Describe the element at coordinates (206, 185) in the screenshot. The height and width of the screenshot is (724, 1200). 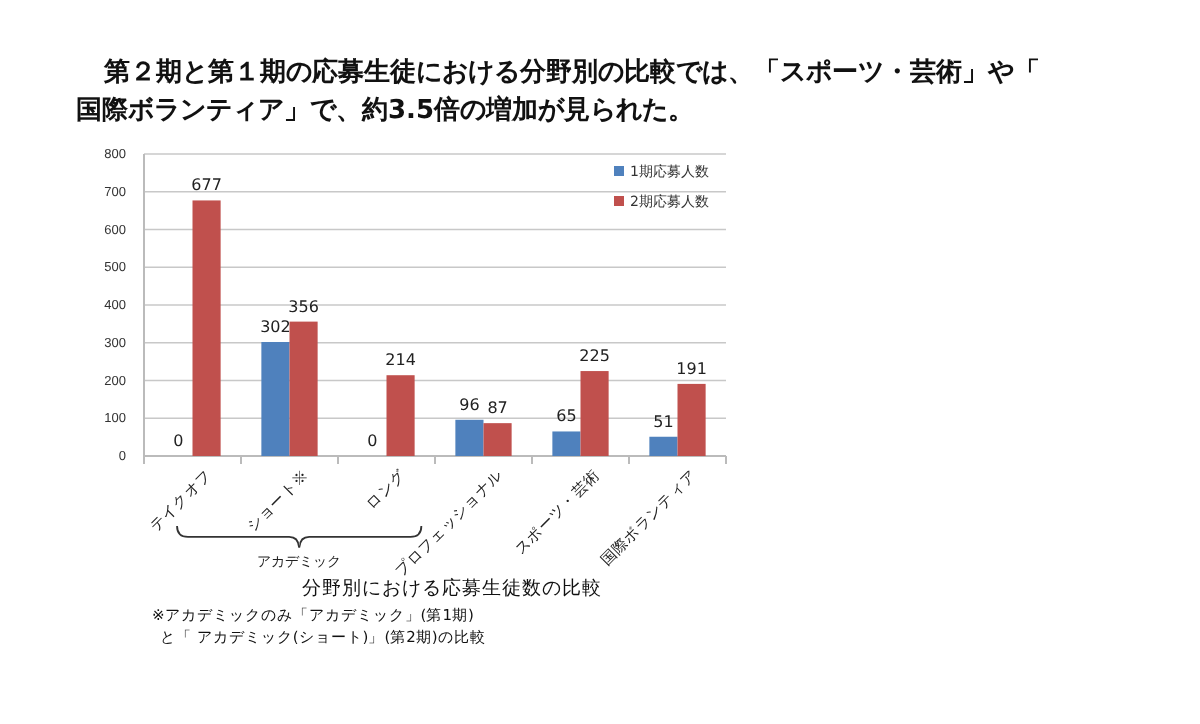
I see `data-label: 677` at that location.